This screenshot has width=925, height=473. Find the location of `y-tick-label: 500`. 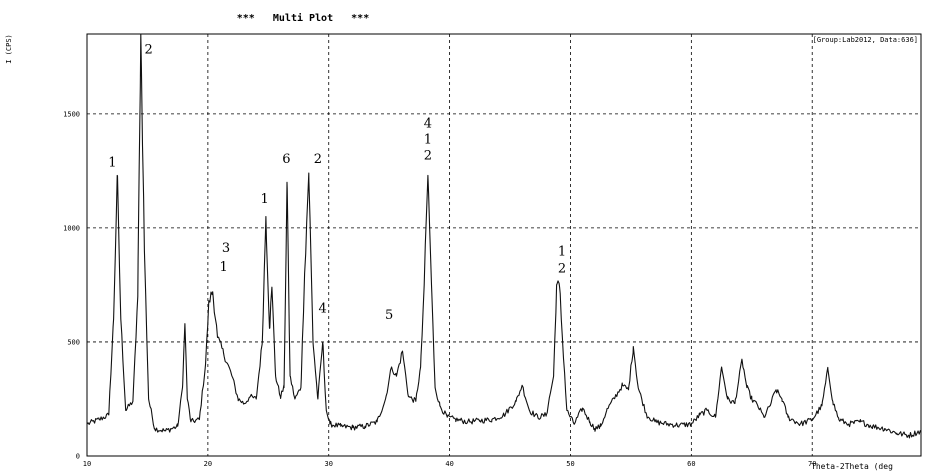

y-tick-label: 500 is located at coordinates (73, 342).